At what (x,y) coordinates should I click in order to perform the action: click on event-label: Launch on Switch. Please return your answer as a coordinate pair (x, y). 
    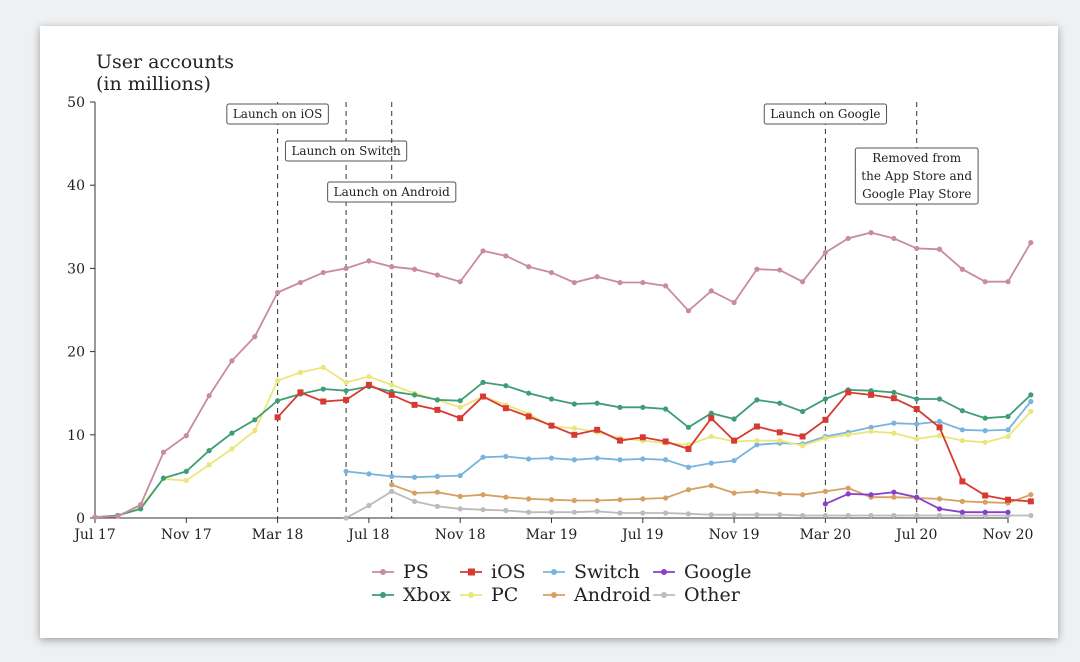
    Looking at the image, I should click on (345, 151).